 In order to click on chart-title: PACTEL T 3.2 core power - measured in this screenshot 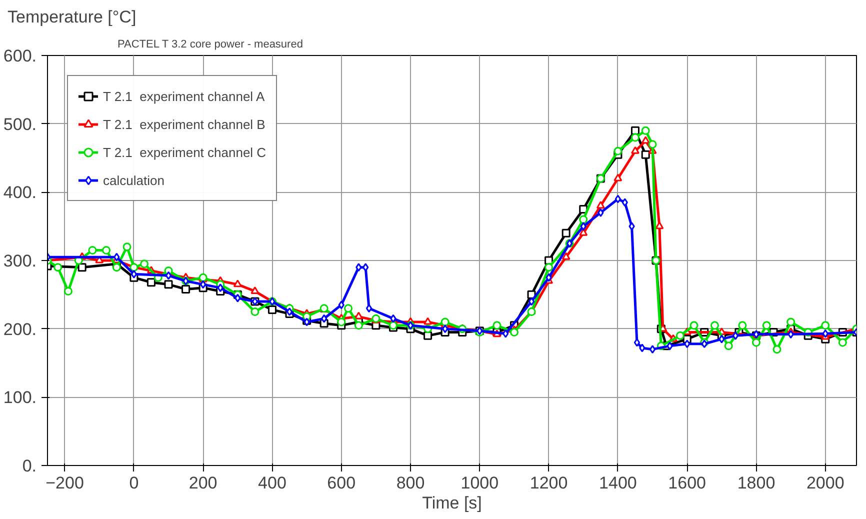, I will do `click(210, 44)`.